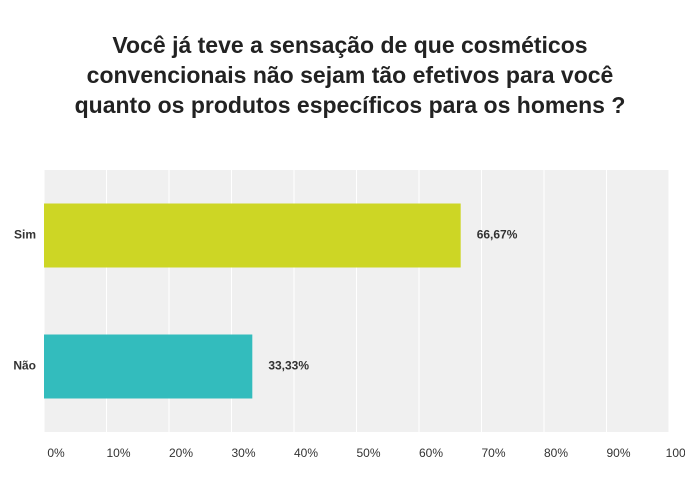 The width and height of the screenshot is (685, 479). Describe the element at coordinates (288, 366) in the screenshot. I see `value-label: 33,33%` at that location.